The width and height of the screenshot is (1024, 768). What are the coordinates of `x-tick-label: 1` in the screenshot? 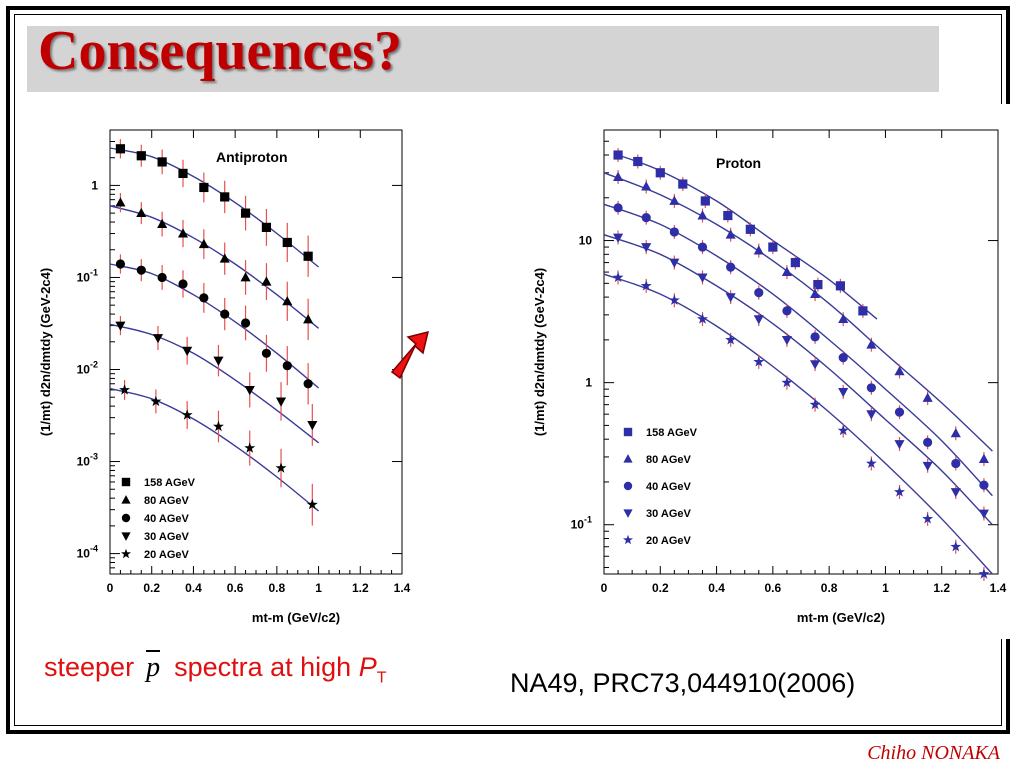 It's located at (318, 588).